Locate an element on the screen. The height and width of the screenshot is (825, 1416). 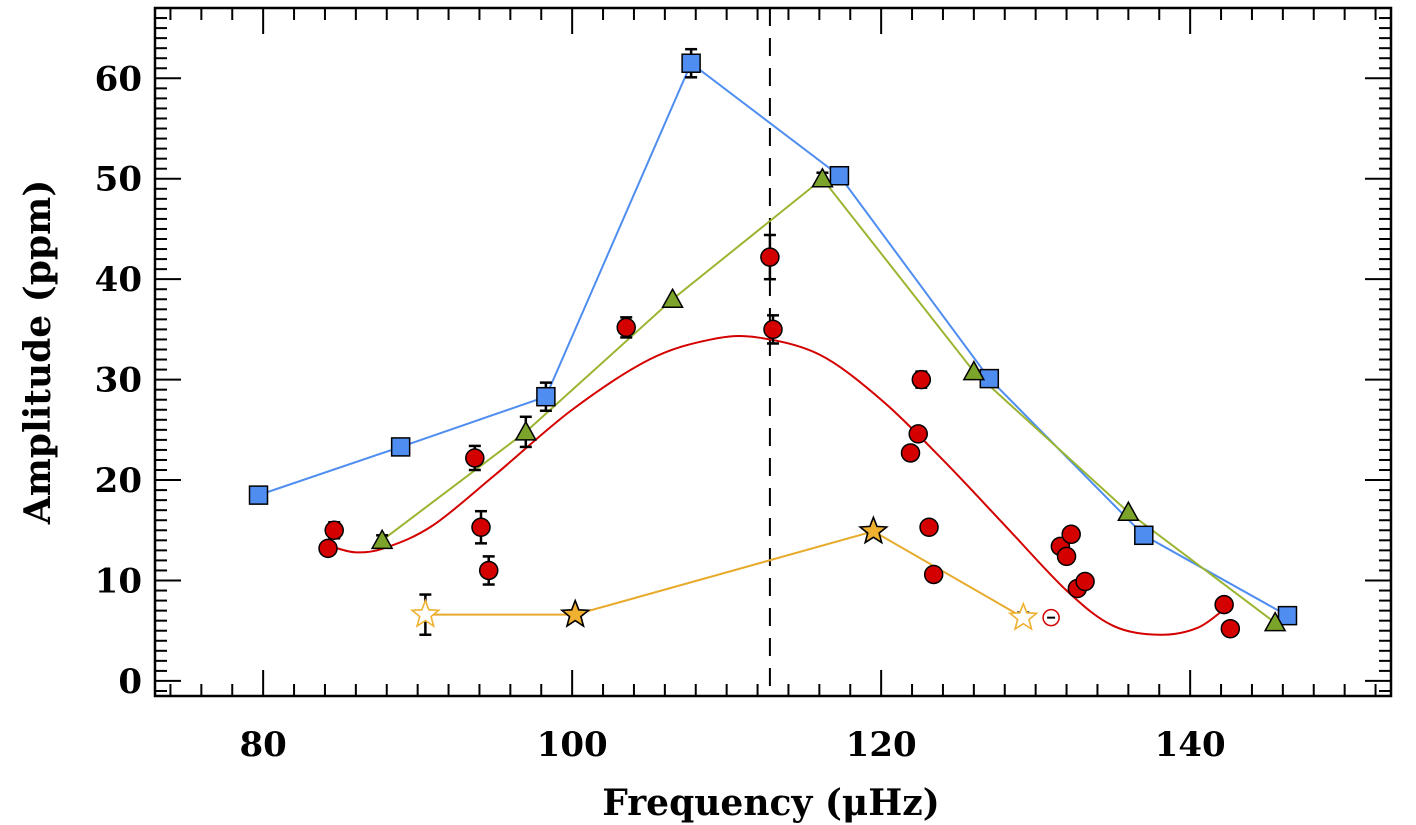
y-tick-label: 30 is located at coordinates (118, 381).